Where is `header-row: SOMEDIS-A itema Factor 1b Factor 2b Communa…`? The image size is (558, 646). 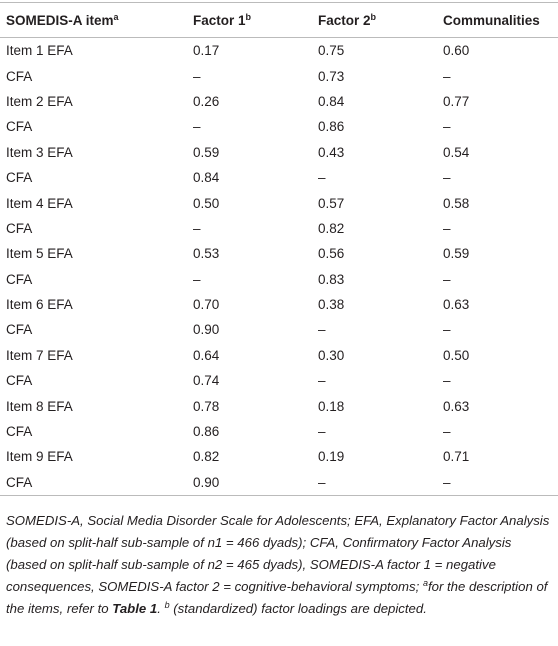 header-row: SOMEDIS-A itema Factor 1b Factor 2b Communa… is located at coordinates (279, 20).